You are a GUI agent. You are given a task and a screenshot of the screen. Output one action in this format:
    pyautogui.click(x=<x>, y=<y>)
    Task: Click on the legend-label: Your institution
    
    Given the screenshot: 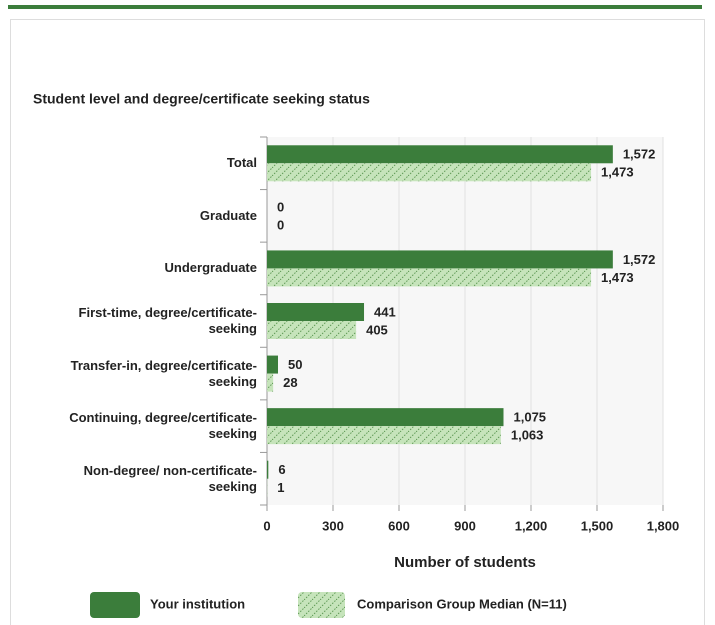 What is the action you would take?
    pyautogui.click(x=197, y=603)
    